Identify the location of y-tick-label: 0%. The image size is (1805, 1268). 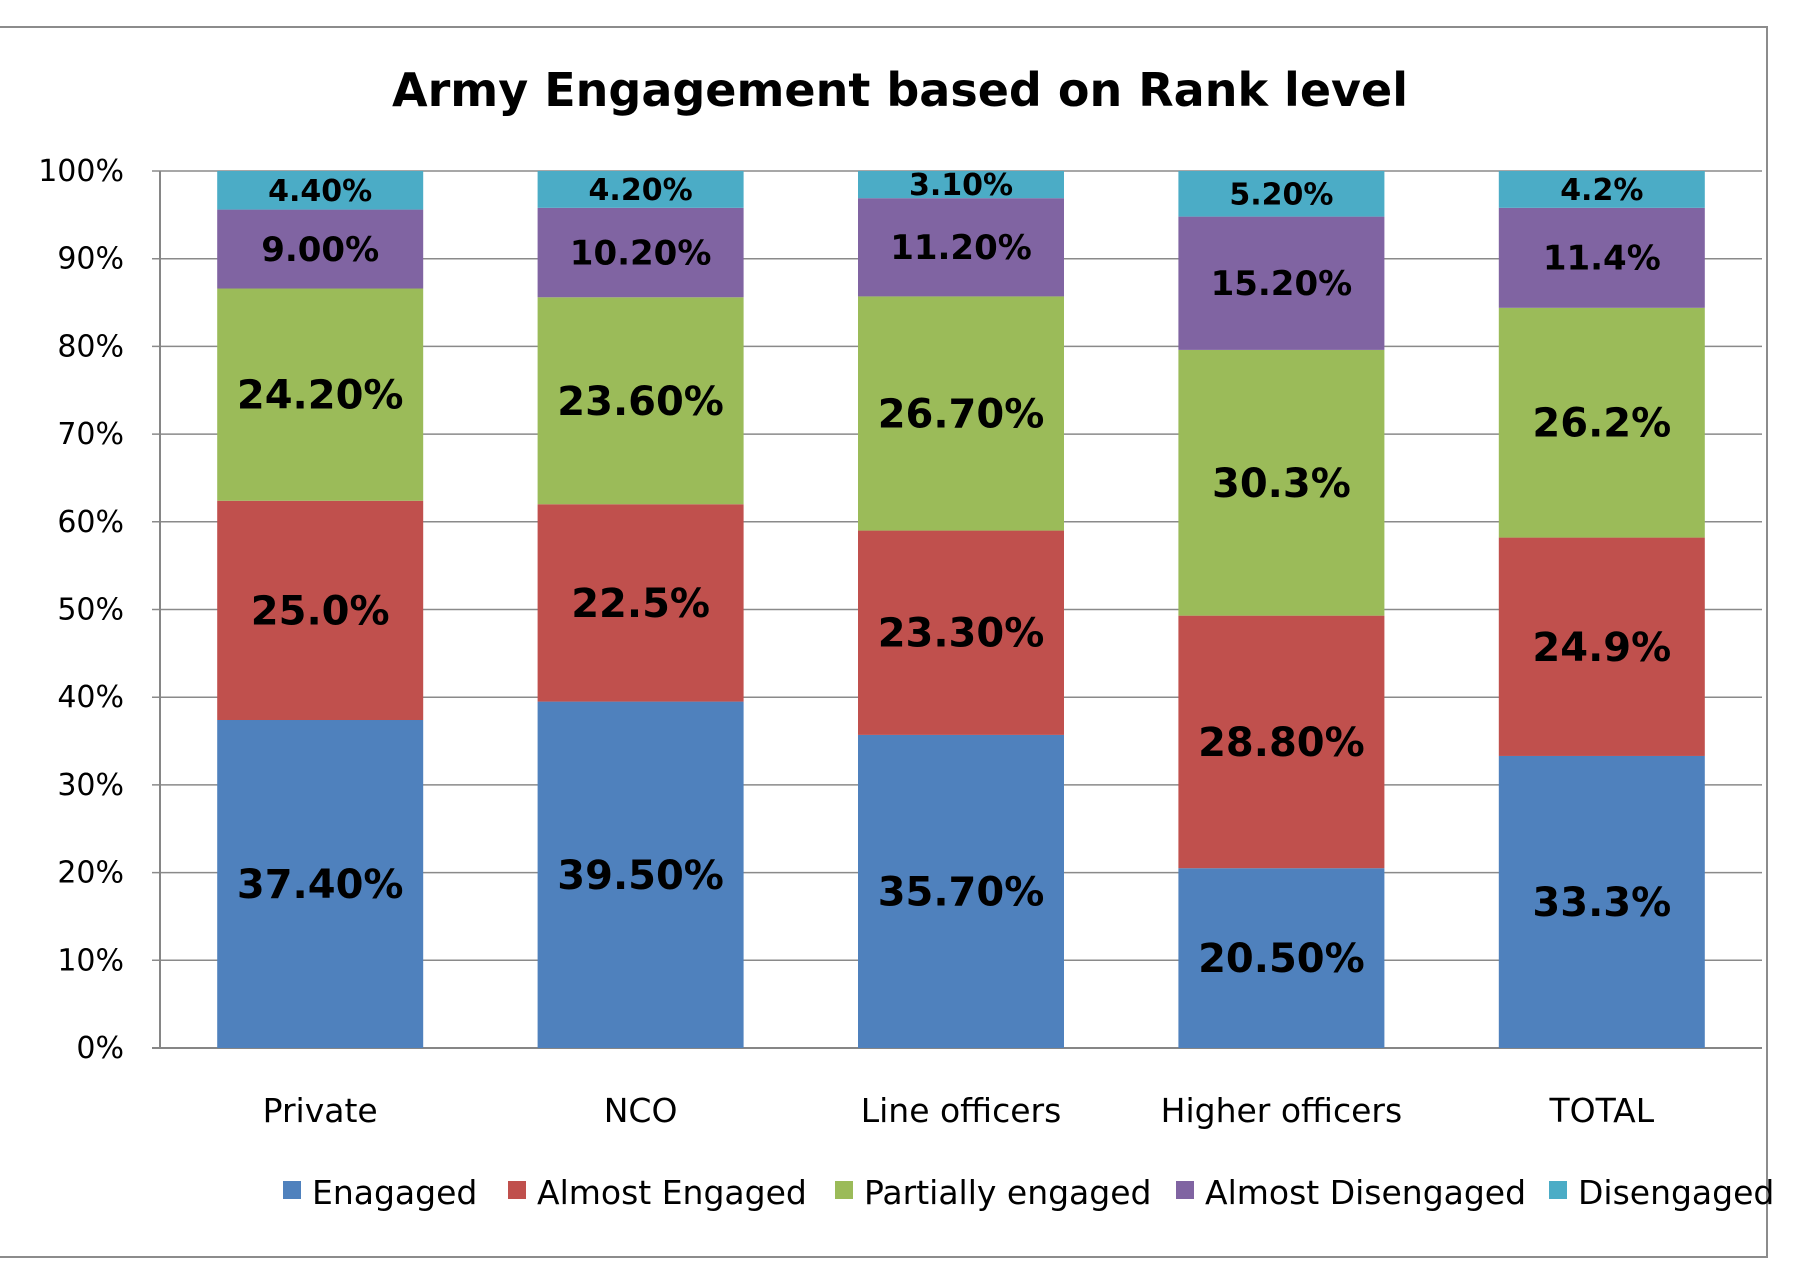
(100, 1048).